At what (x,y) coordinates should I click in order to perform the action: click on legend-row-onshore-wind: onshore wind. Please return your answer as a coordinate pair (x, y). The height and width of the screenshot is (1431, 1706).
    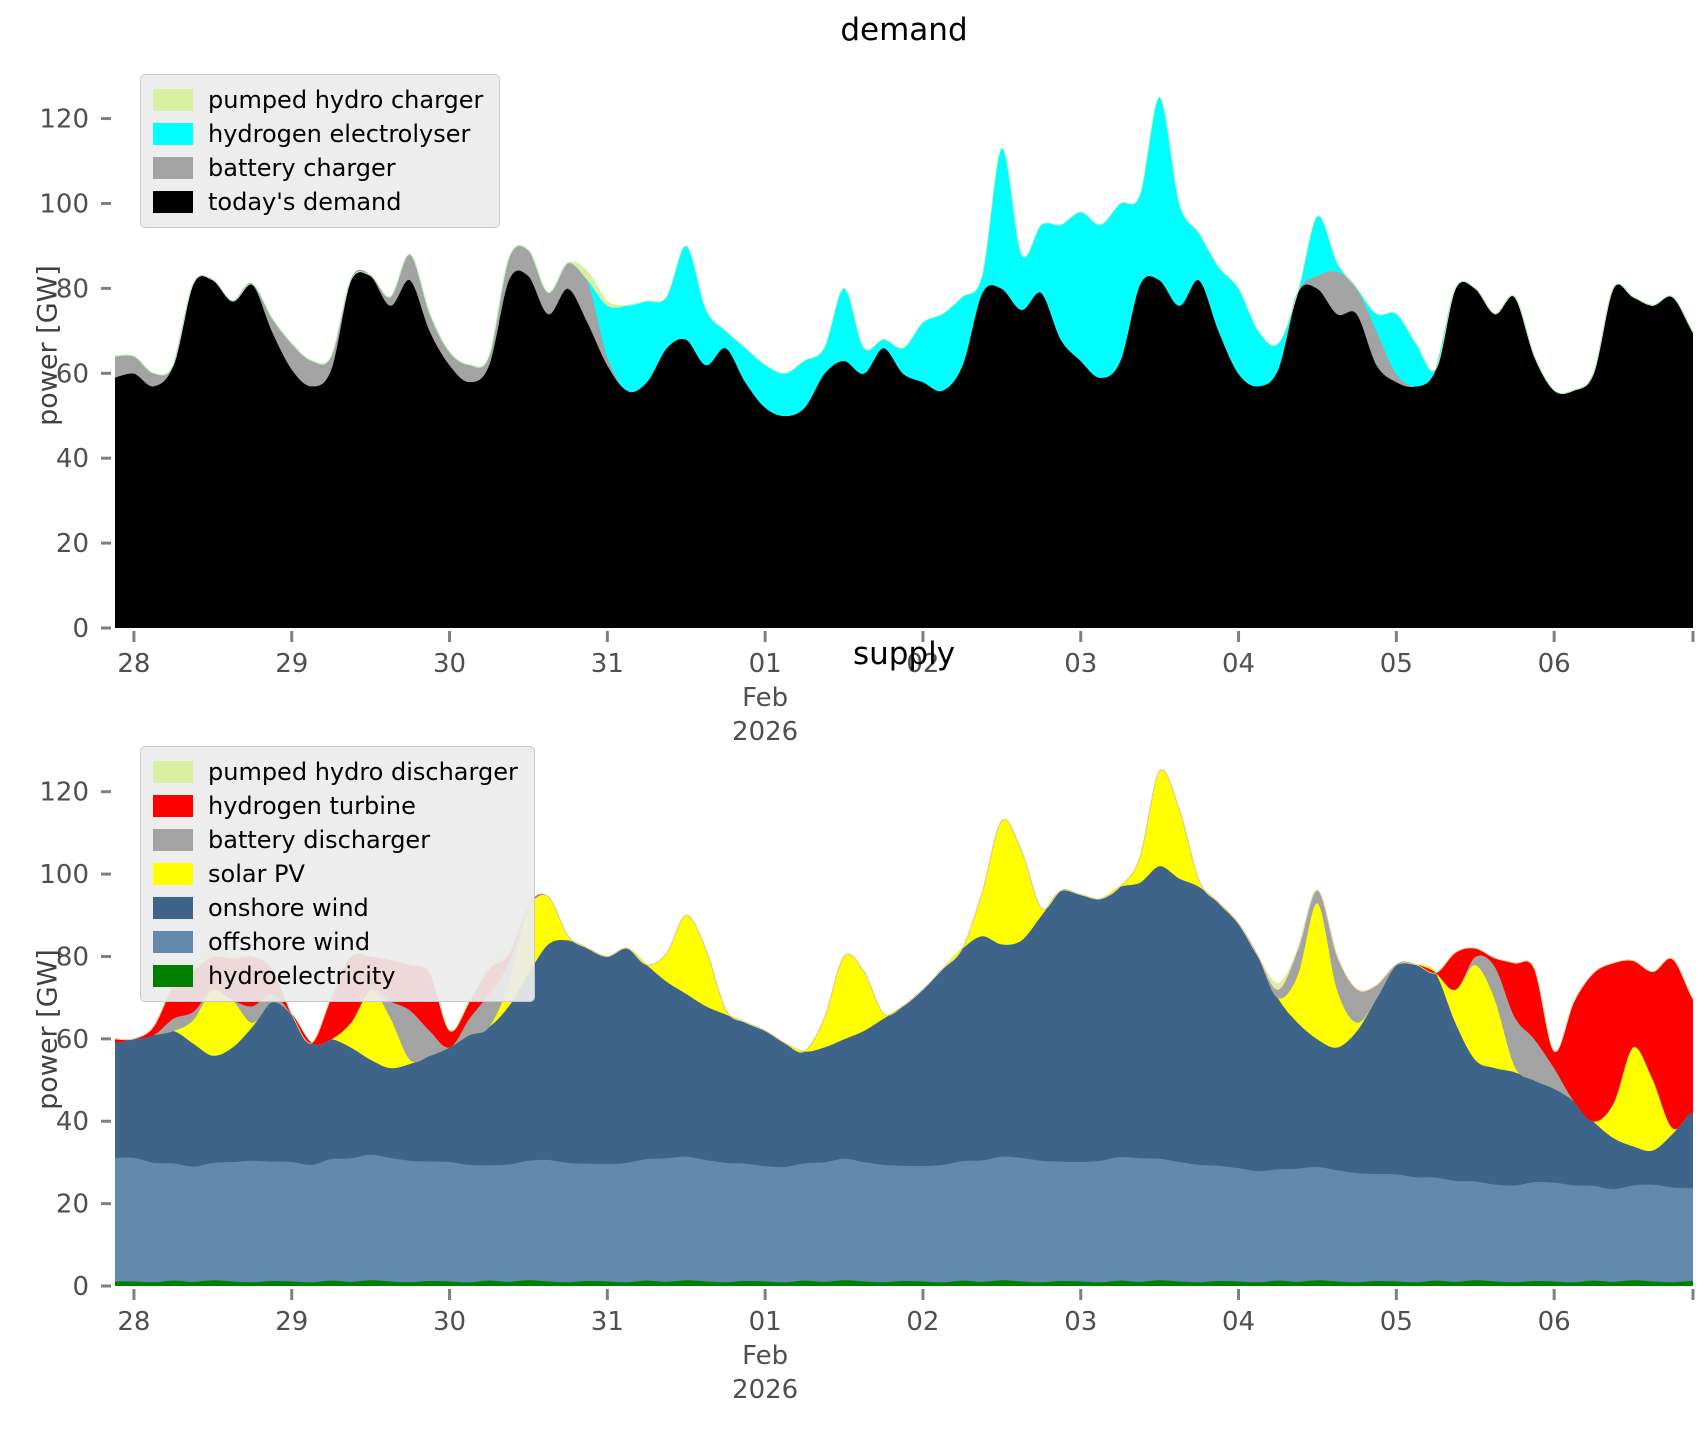
    Looking at the image, I should click on (335, 908).